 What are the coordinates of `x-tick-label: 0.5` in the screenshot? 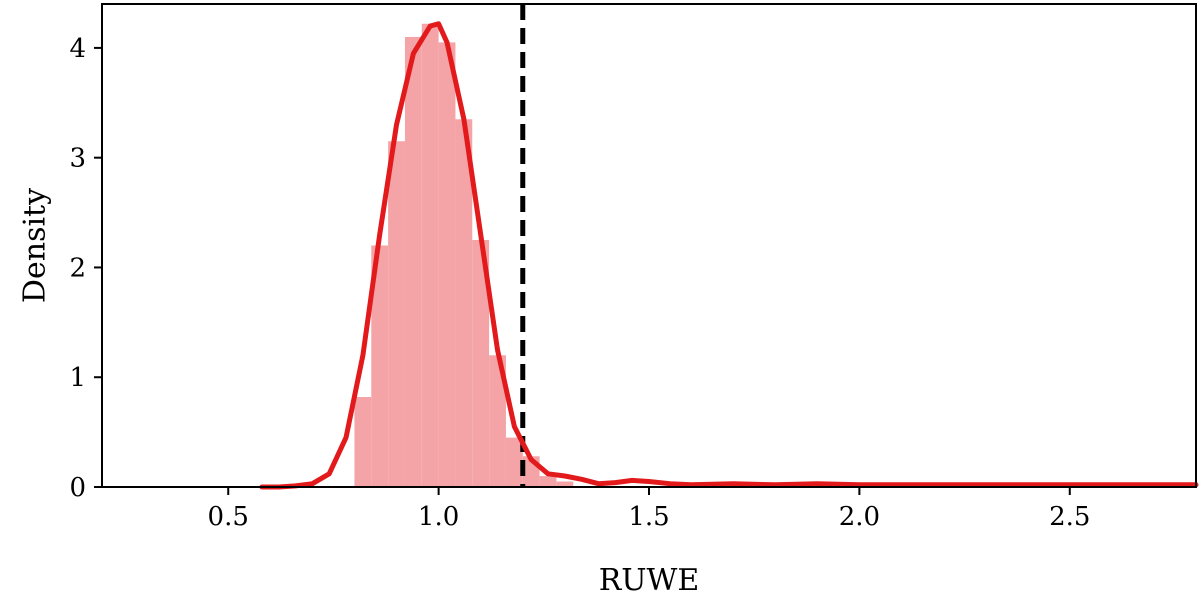 It's located at (228, 517).